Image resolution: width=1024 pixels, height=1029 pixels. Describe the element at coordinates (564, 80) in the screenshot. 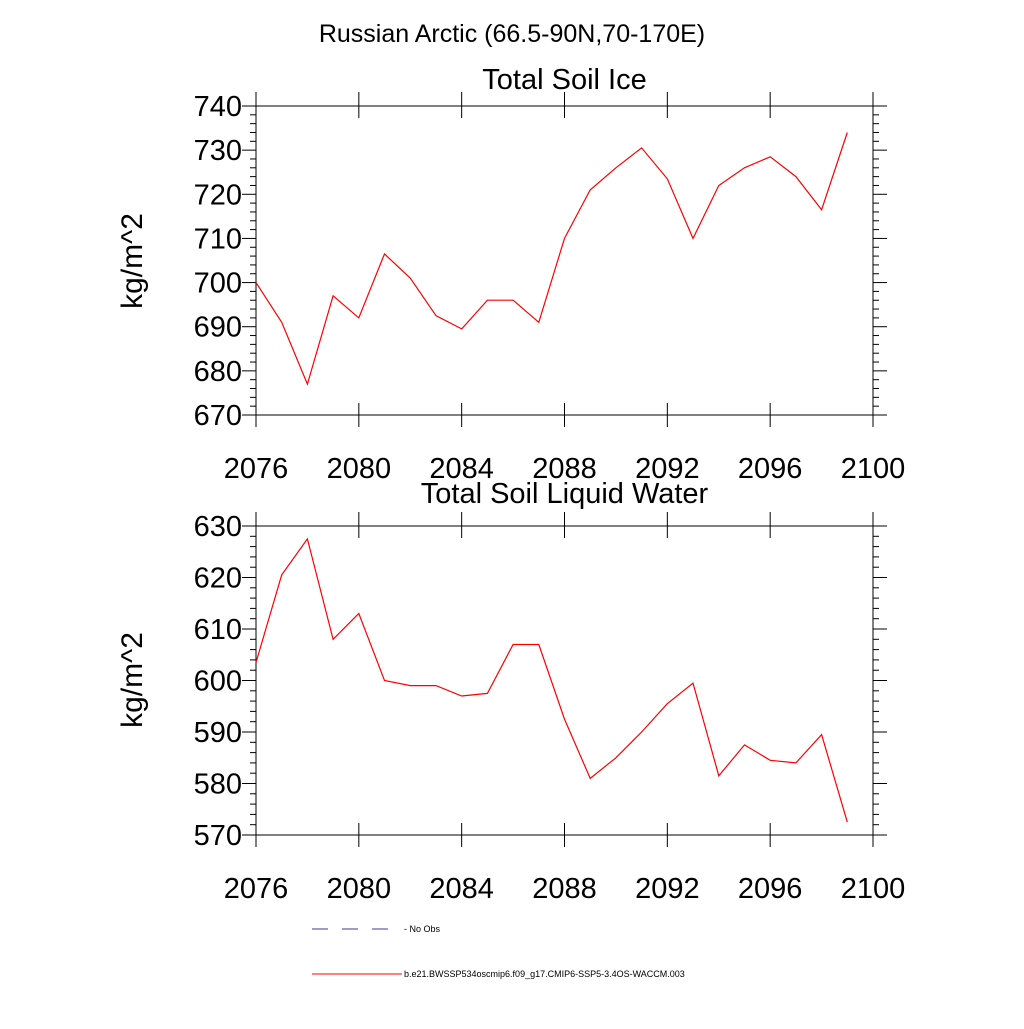

I see `chart-title: Total Soil Ice` at that location.